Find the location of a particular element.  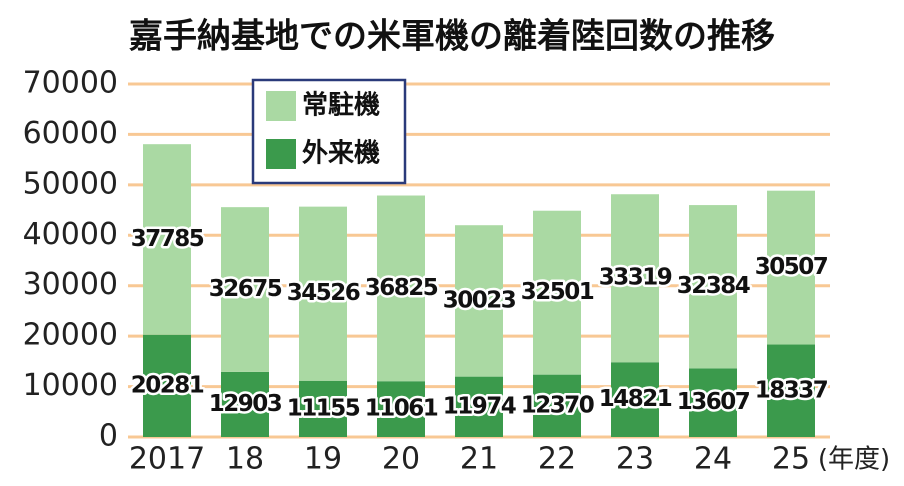

legend-label: 常駐機 is located at coordinates (341, 106).